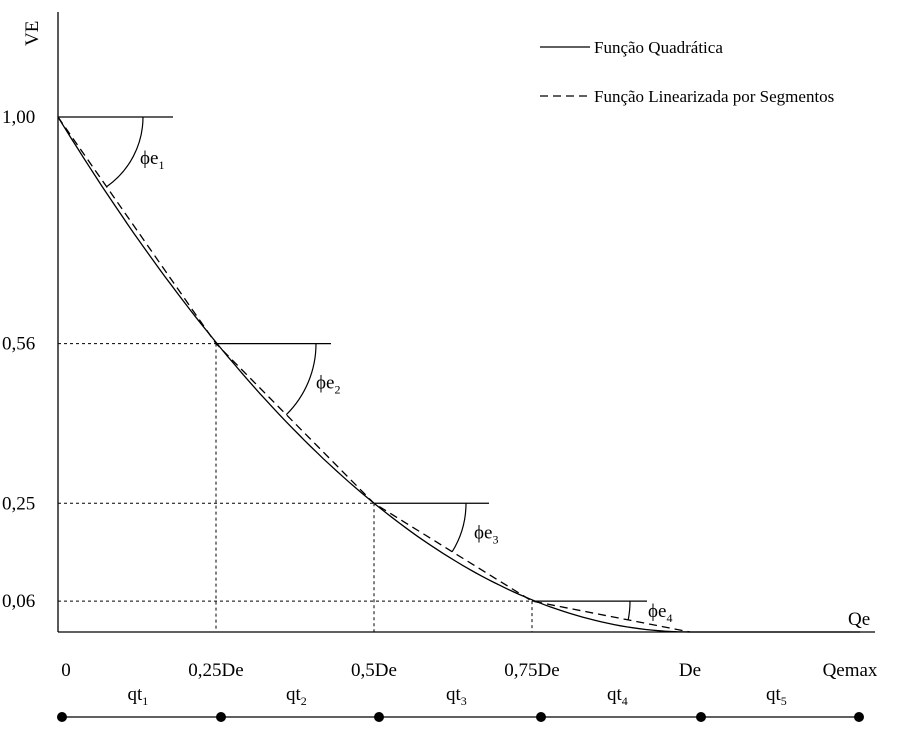 This screenshot has width=902, height=754. What do you see at coordinates (328, 385) in the screenshot?
I see `angle-label: ϕe2` at bounding box center [328, 385].